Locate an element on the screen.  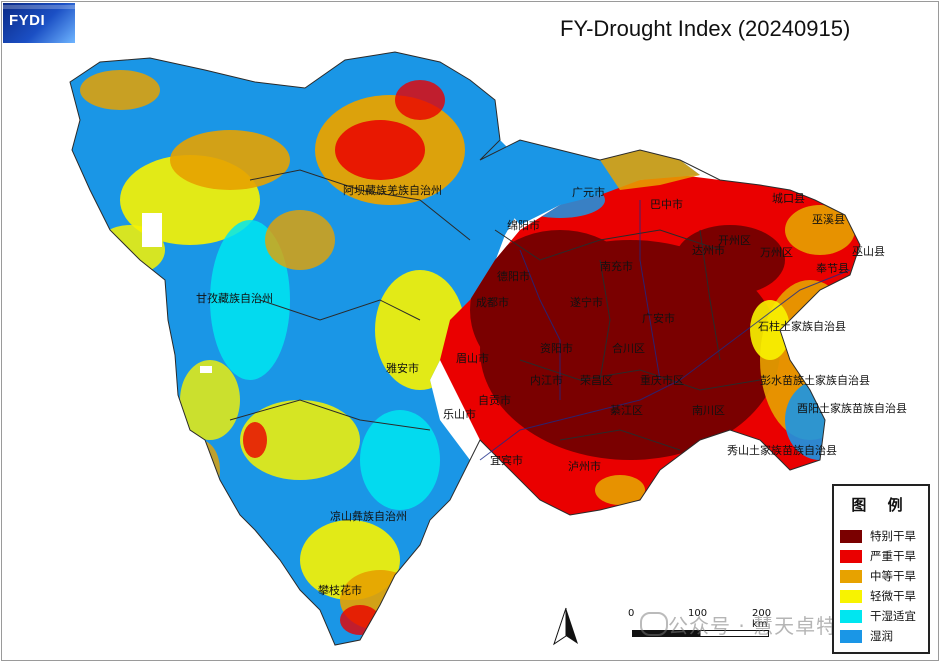
map-title: FY-Drought Index (20240915) is located at coordinates (705, 28).